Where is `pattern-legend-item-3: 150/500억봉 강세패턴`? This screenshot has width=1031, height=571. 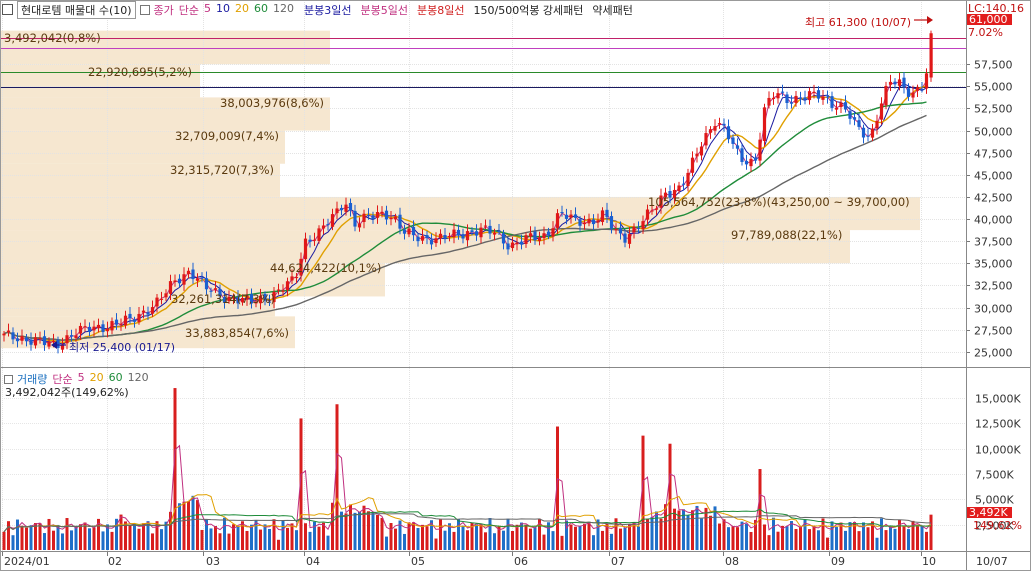
pattern-legend-item-3: 150/500억봉 강세패턴 is located at coordinates (528, 10).